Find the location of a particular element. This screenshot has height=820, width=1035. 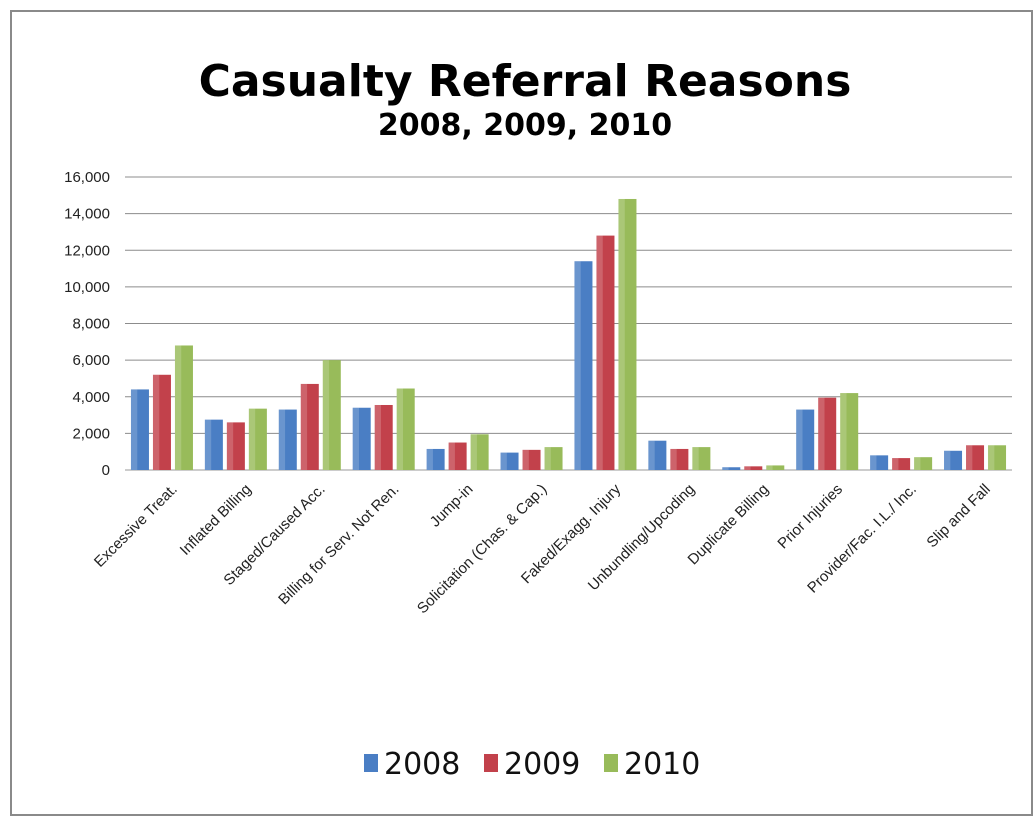

x-category-label: Duplicate Billing is located at coordinates (728, 524).